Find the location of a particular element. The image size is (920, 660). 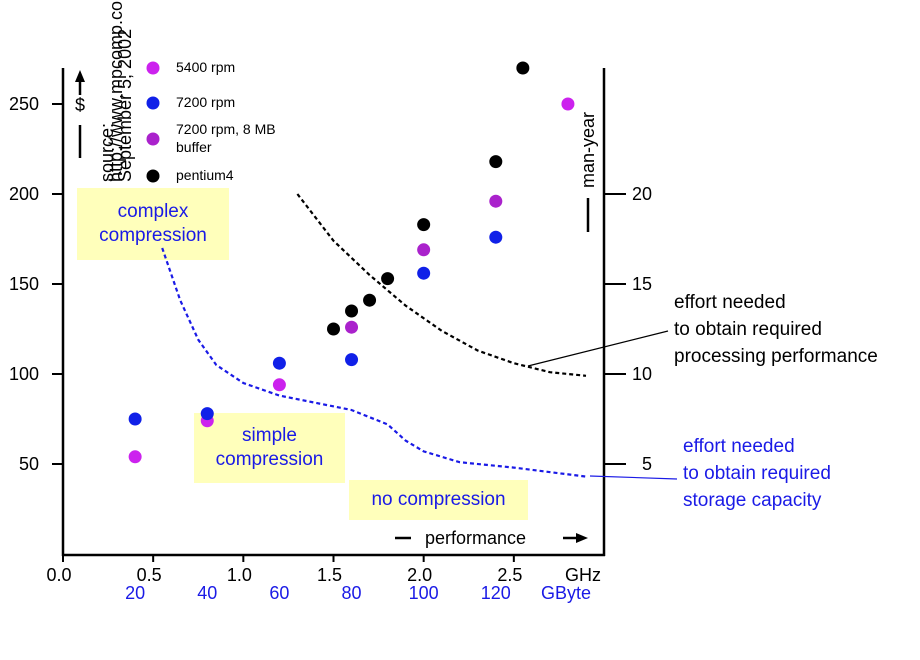

source-note: source: is located at coordinates (107, 152).